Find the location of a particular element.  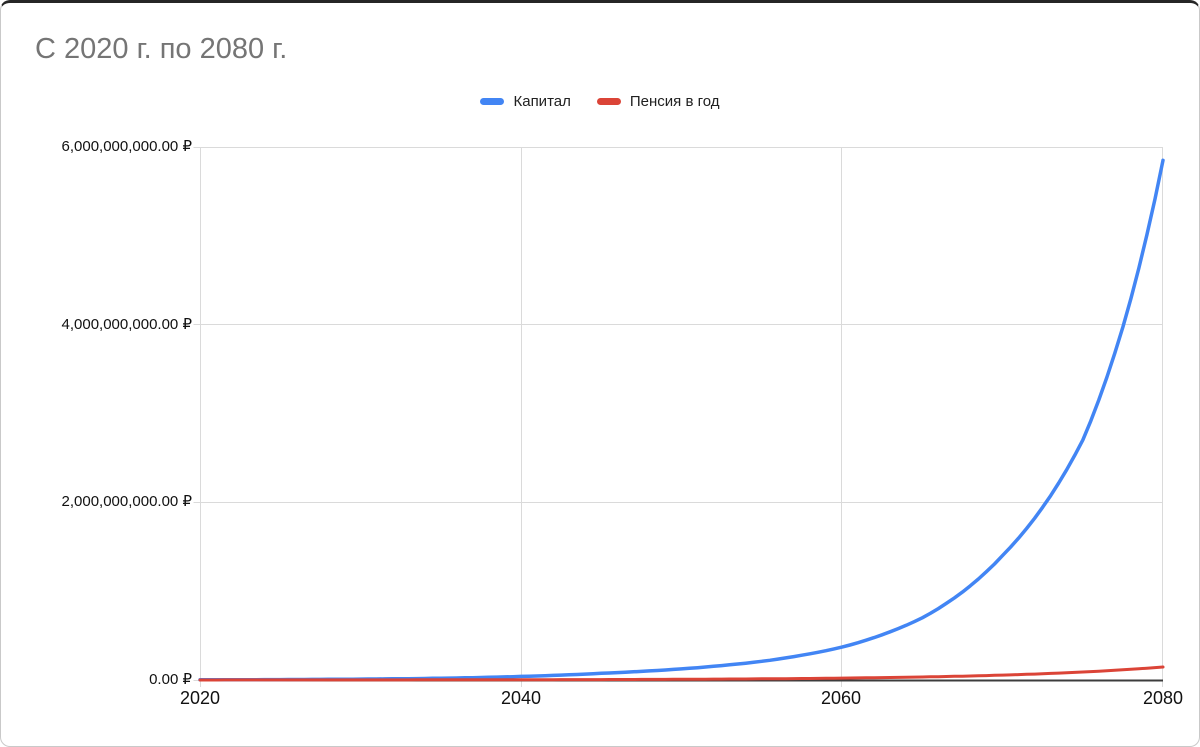

chart-title: С 2020 г. по 2080 г. is located at coordinates (161, 49).